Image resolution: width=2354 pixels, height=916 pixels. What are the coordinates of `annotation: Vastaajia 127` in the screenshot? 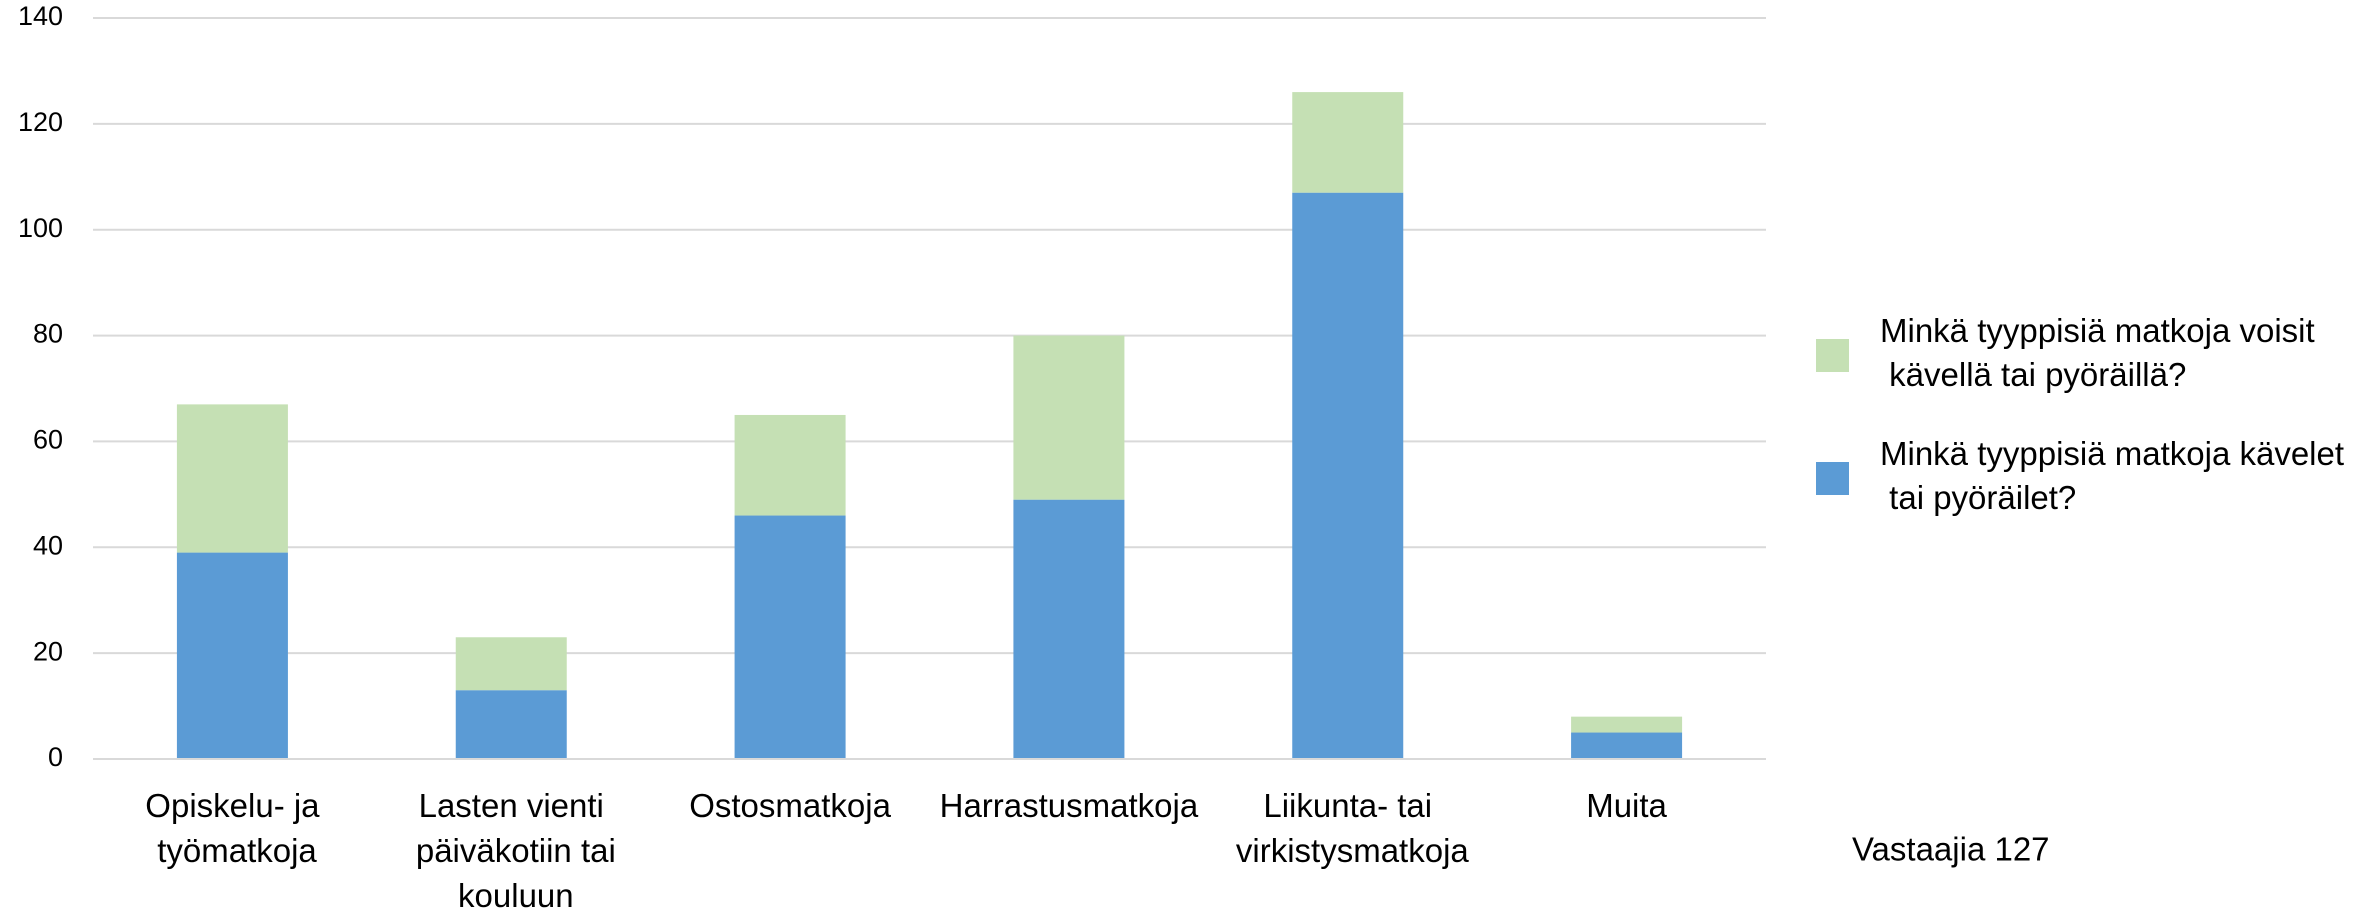 It's located at (1951, 849).